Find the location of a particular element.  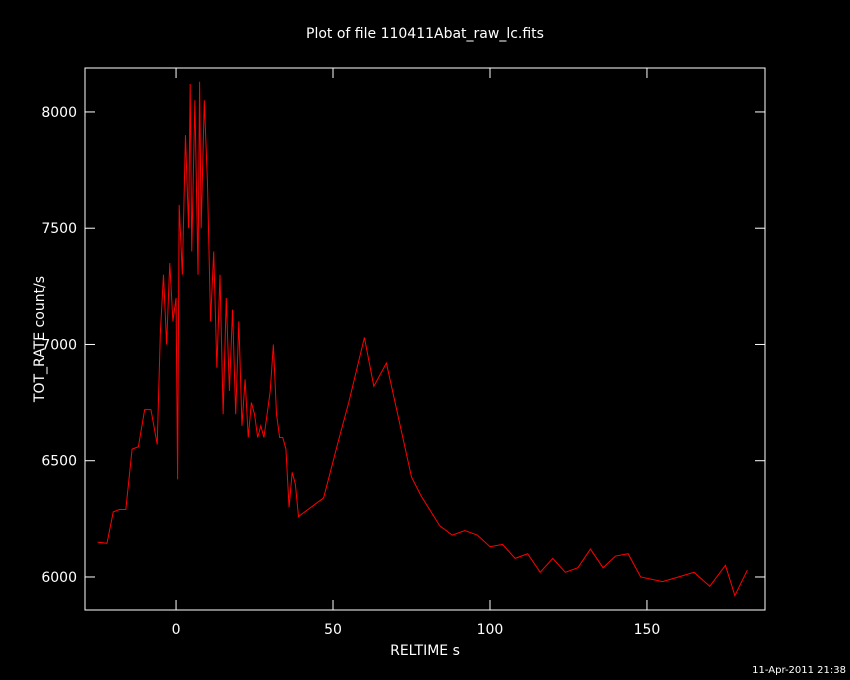

timestamp: 11-Apr-2011 21:38 is located at coordinates (799, 670).